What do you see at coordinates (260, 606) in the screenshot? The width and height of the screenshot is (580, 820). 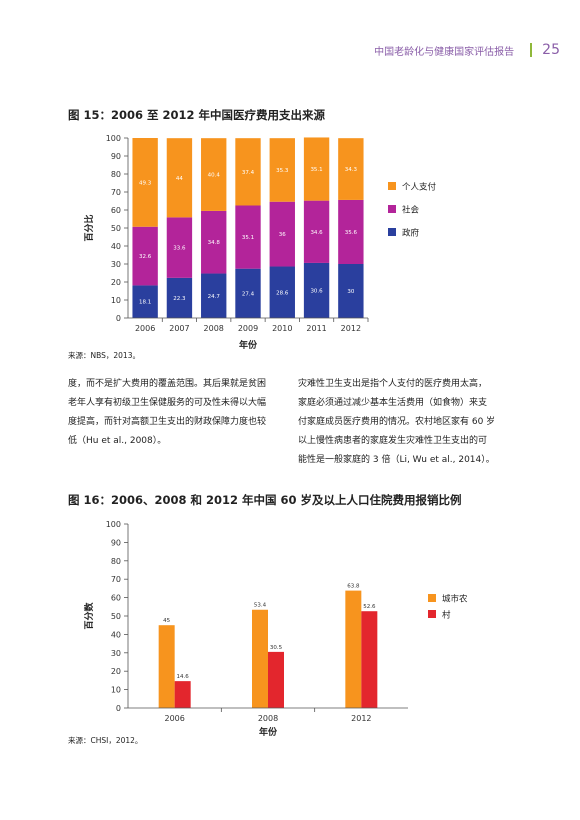 I see `data-label: 53.4` at bounding box center [260, 606].